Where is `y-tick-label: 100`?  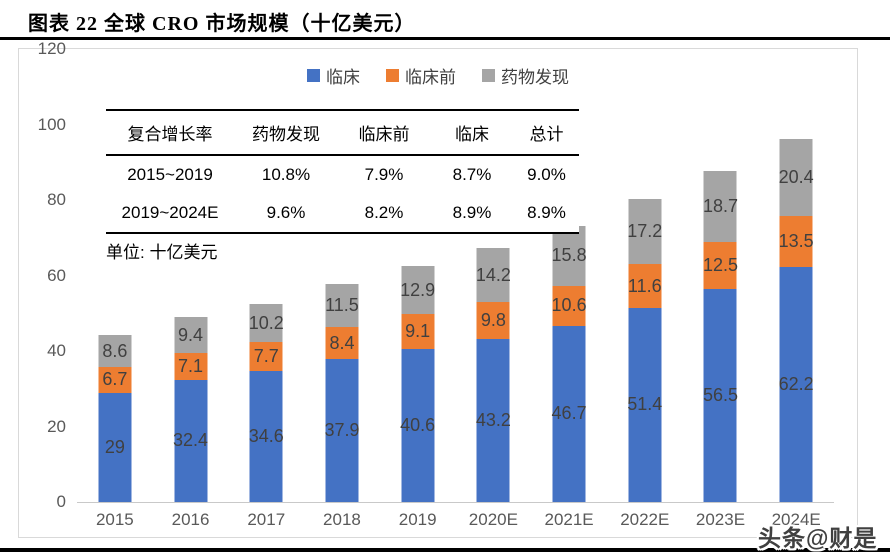
y-tick-label: 100 is located at coordinates (51, 124).